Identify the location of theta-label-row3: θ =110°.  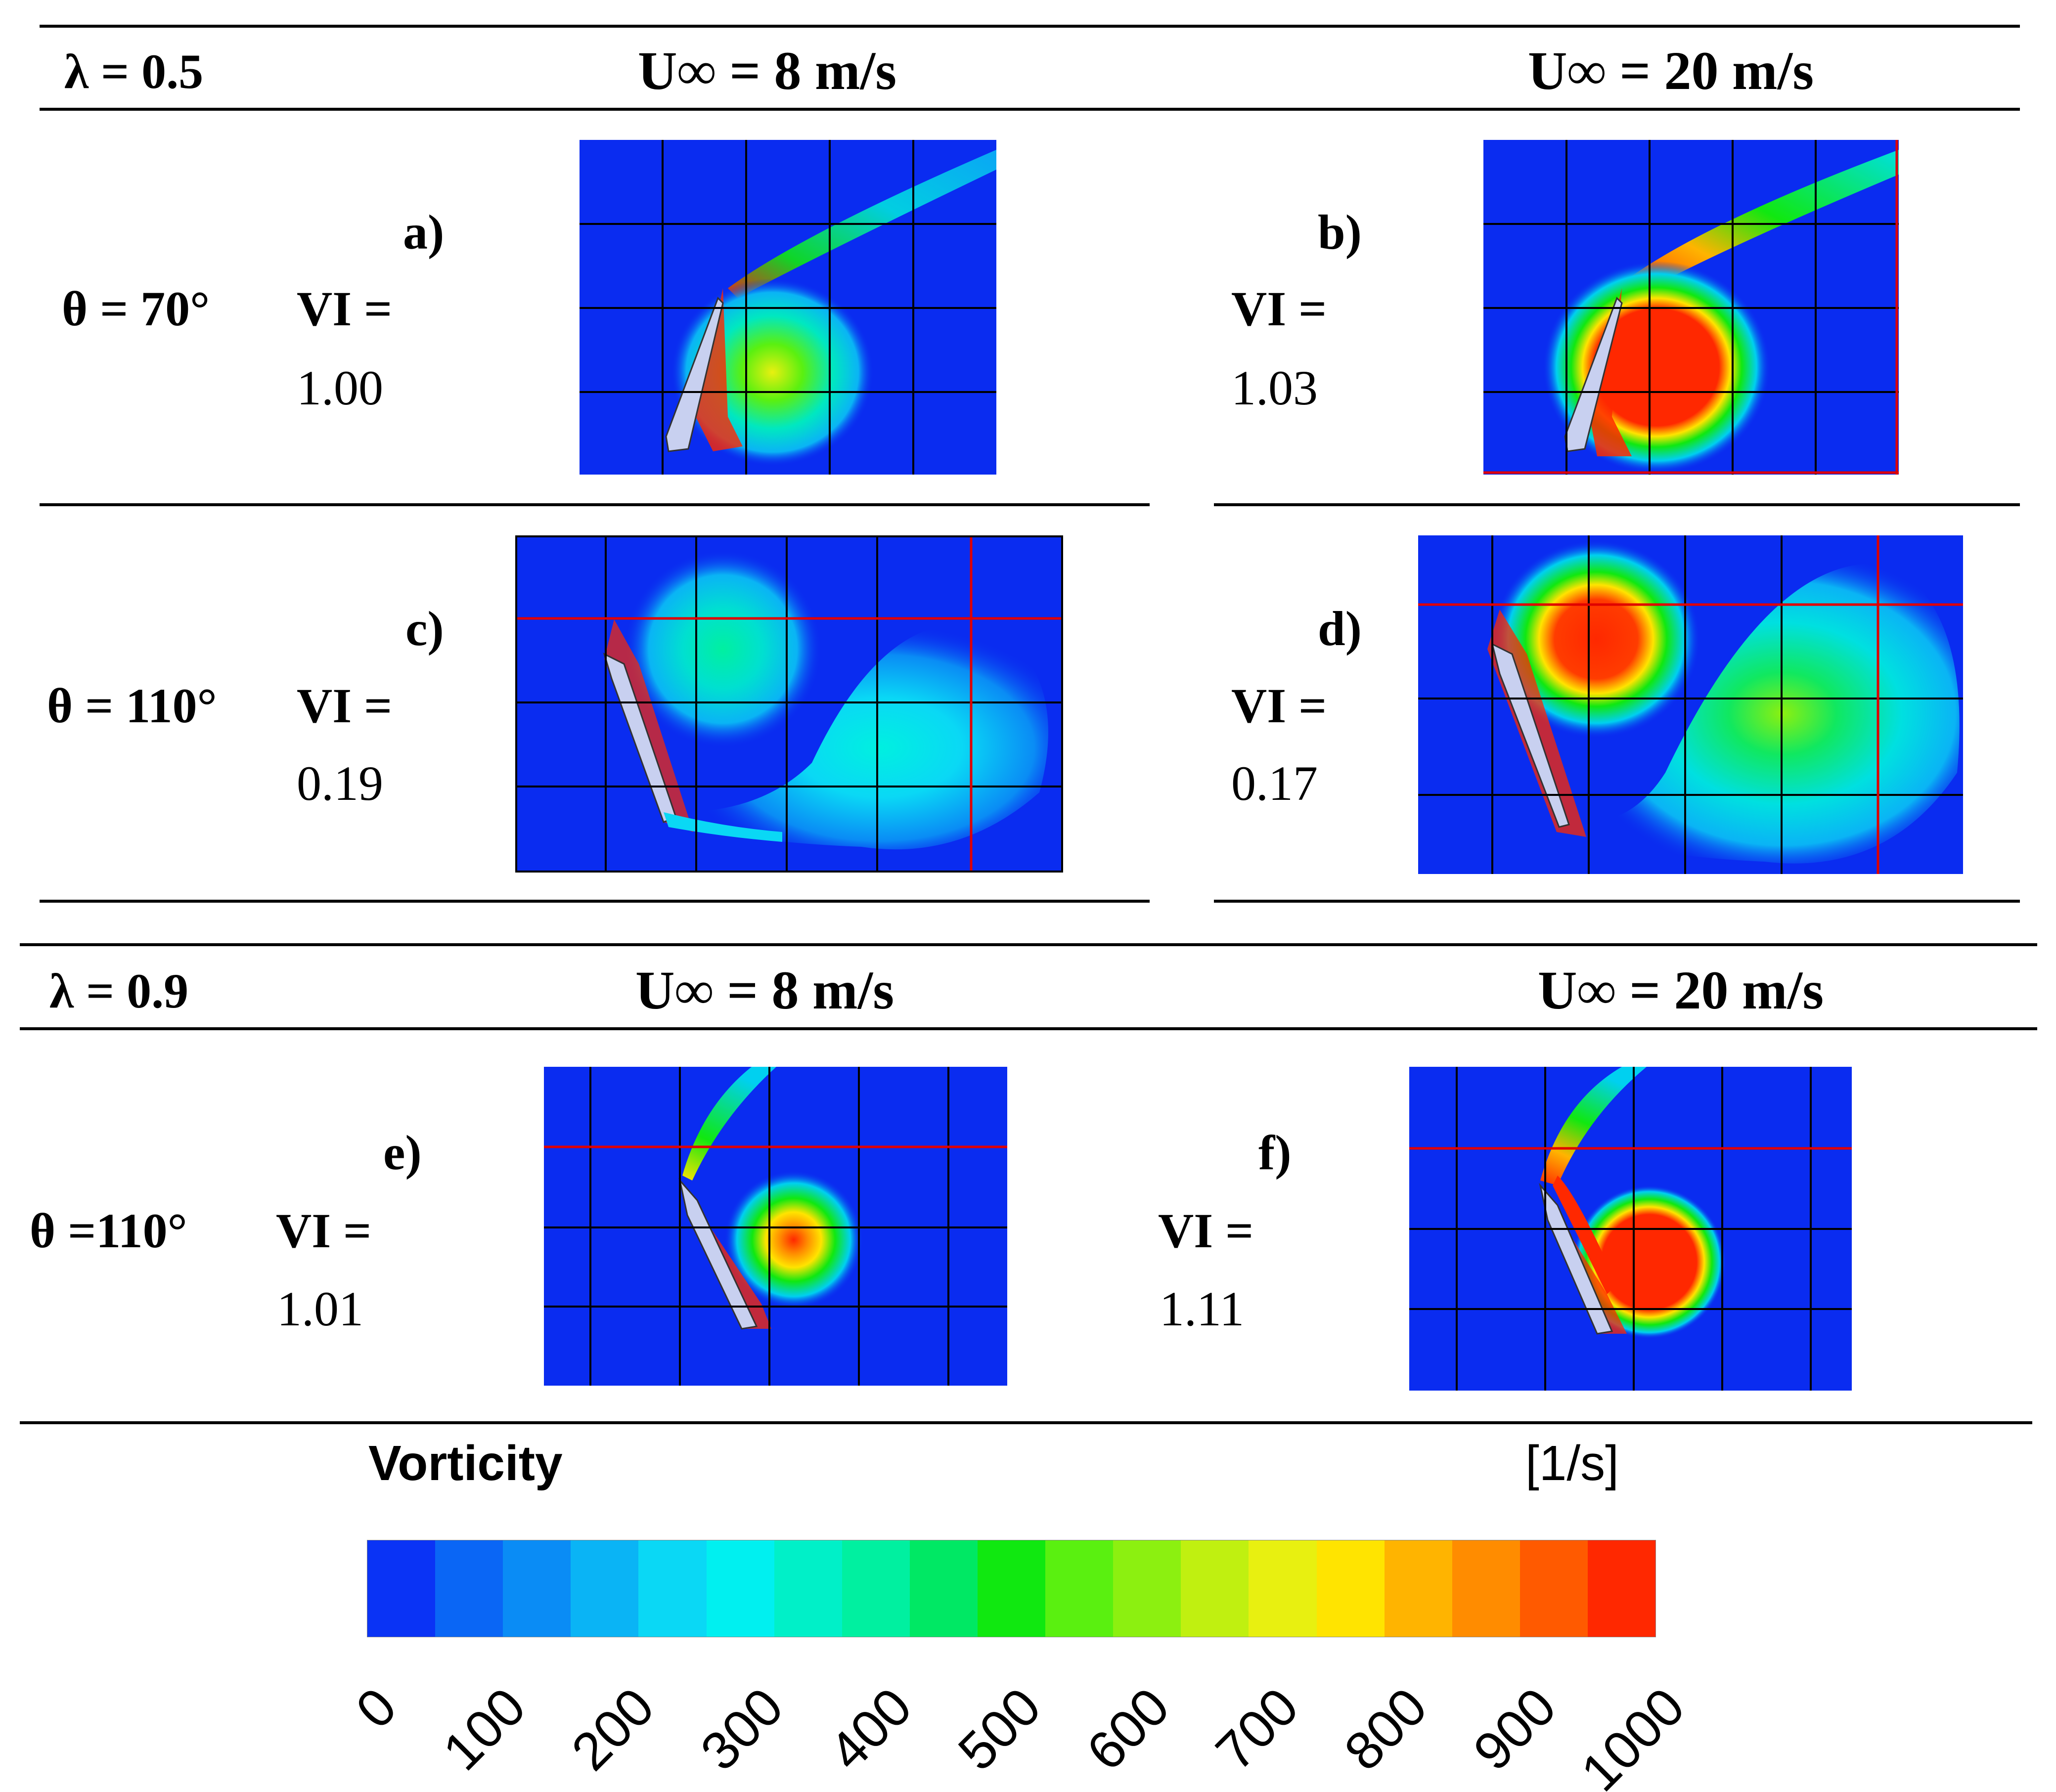
(108, 1230).